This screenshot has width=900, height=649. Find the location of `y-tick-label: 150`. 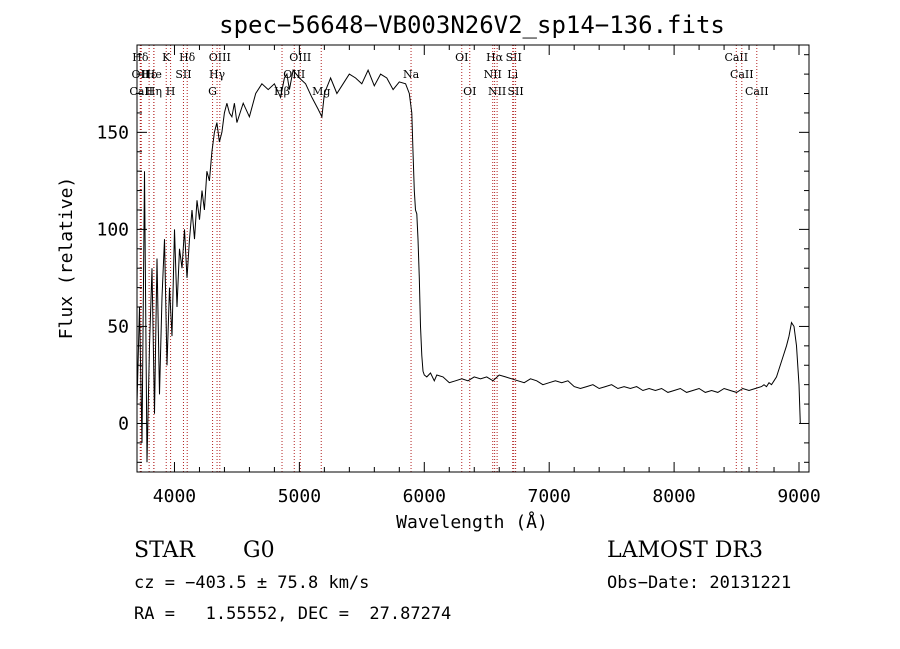

y-tick-label: 150 is located at coordinates (112, 132).